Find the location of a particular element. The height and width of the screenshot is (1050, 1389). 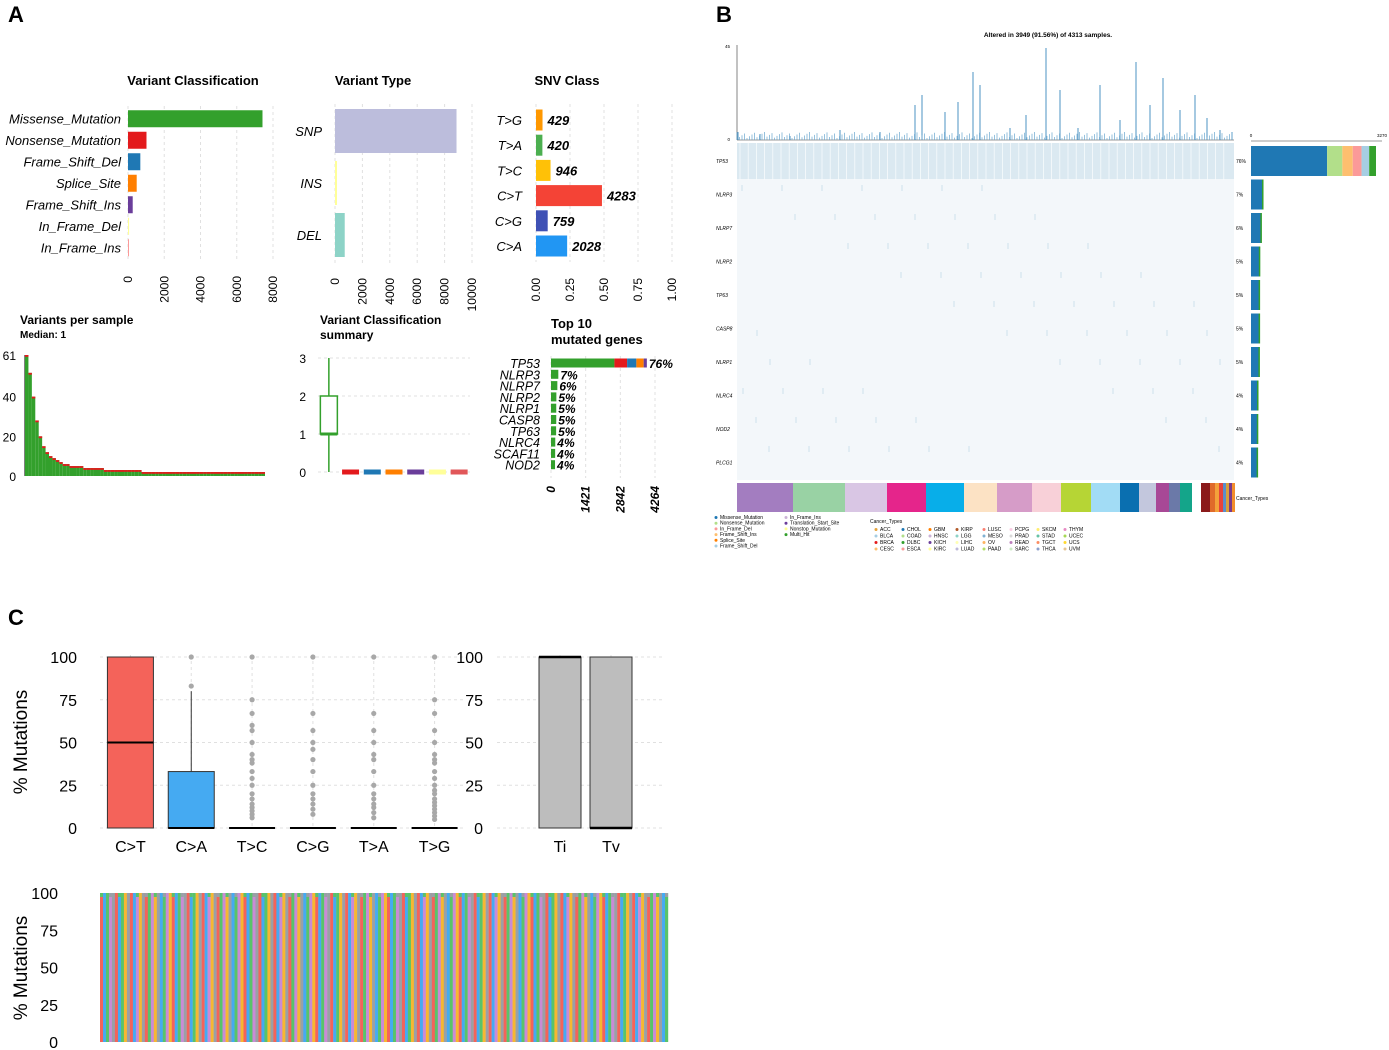

oncoplot-percent-label: 7% is located at coordinates (1240, 196).